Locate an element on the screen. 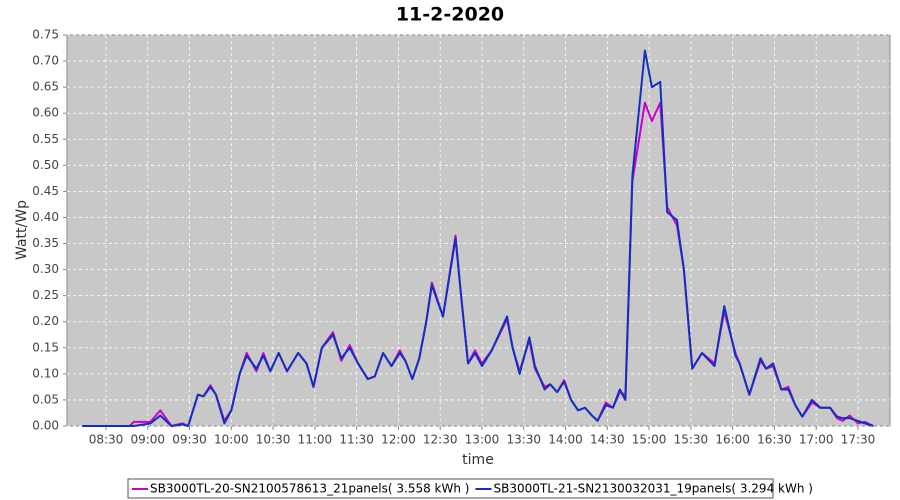  legend is located at coordinates (450, 488).